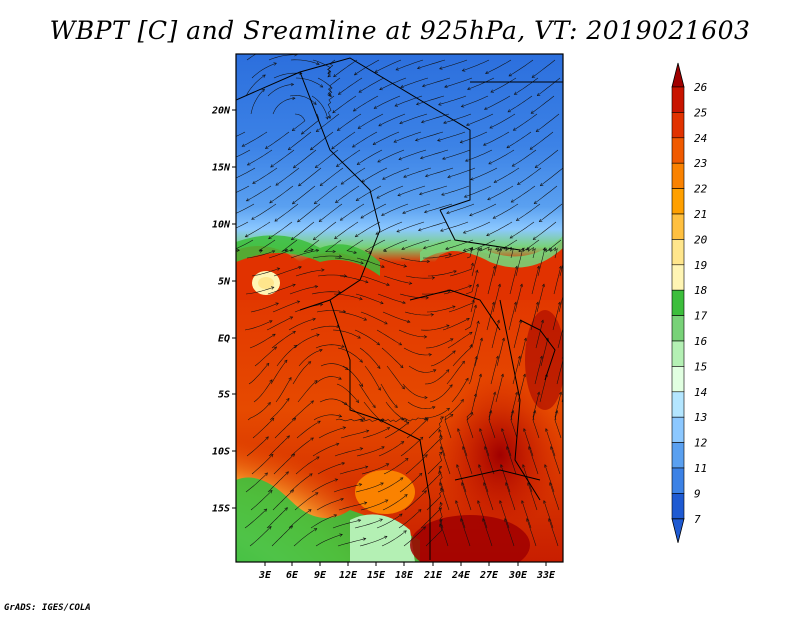 The image size is (800, 618). Describe the element at coordinates (700, 265) in the screenshot. I see `colorbar-label: 19` at that location.